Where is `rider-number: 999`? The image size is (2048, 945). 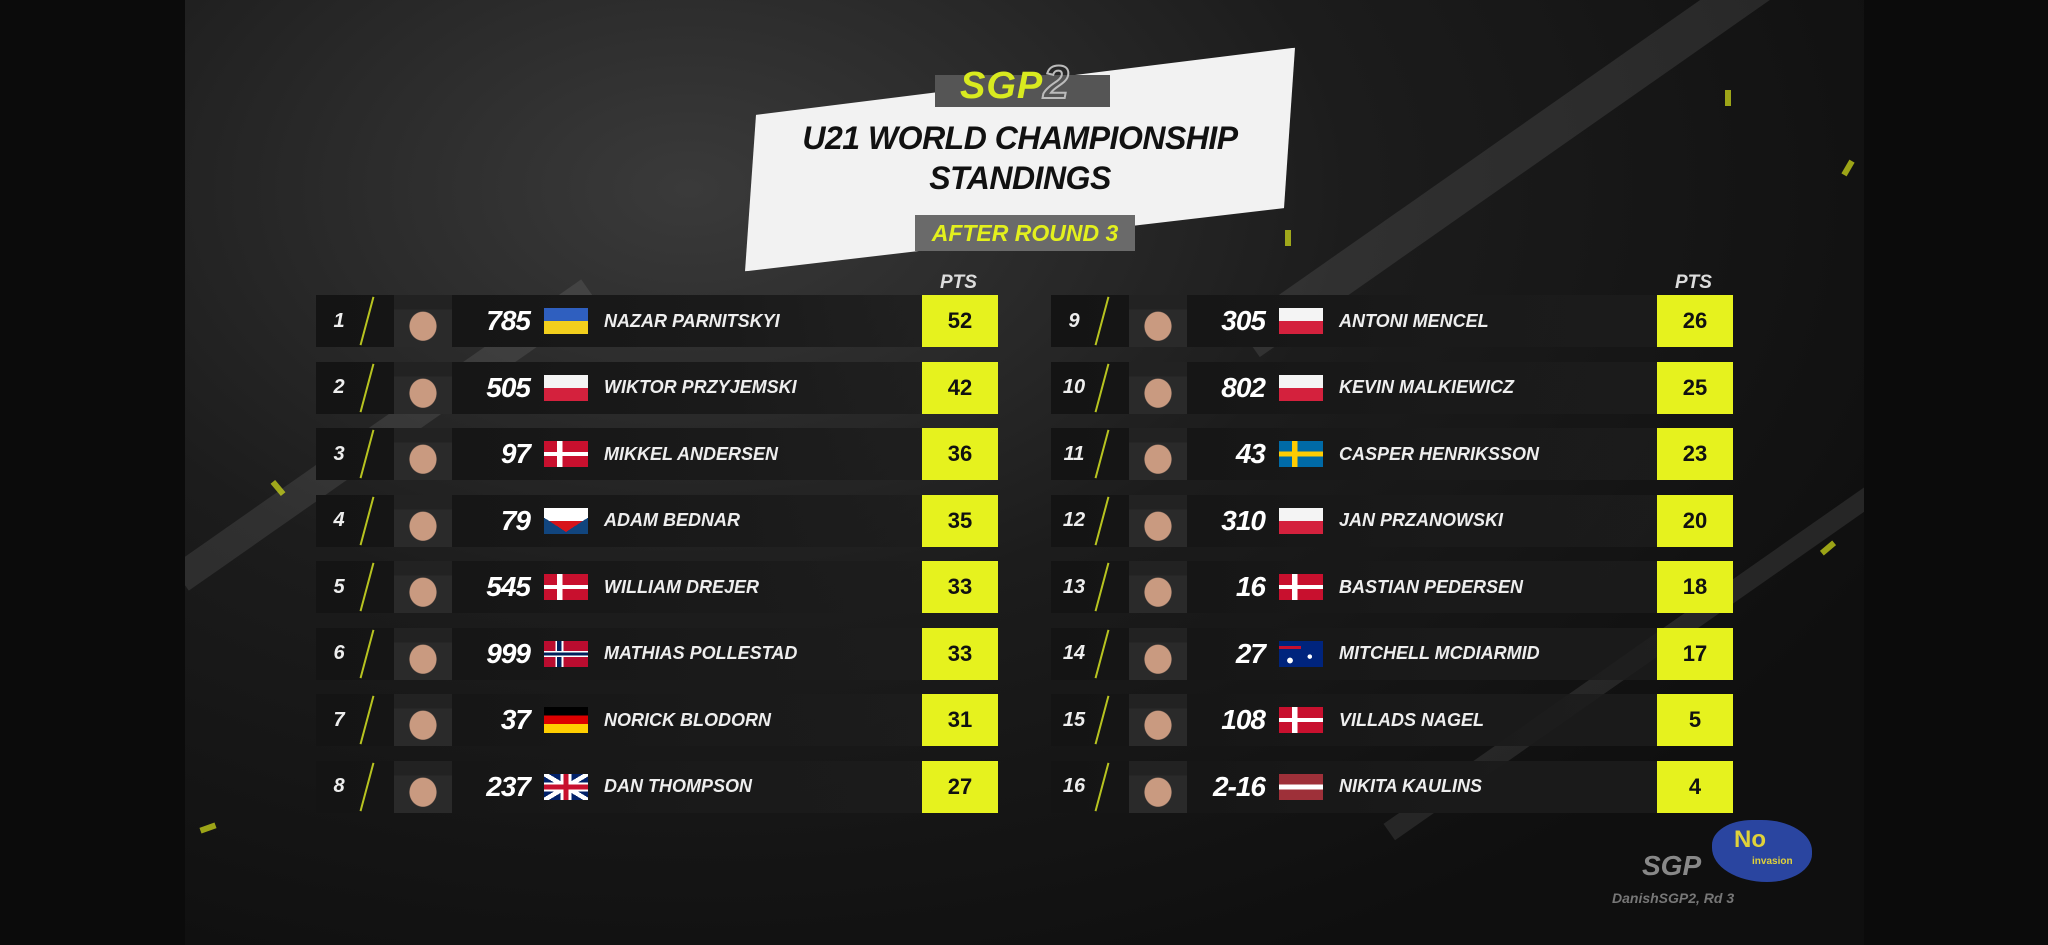
rider-number: 999 is located at coordinates (508, 653).